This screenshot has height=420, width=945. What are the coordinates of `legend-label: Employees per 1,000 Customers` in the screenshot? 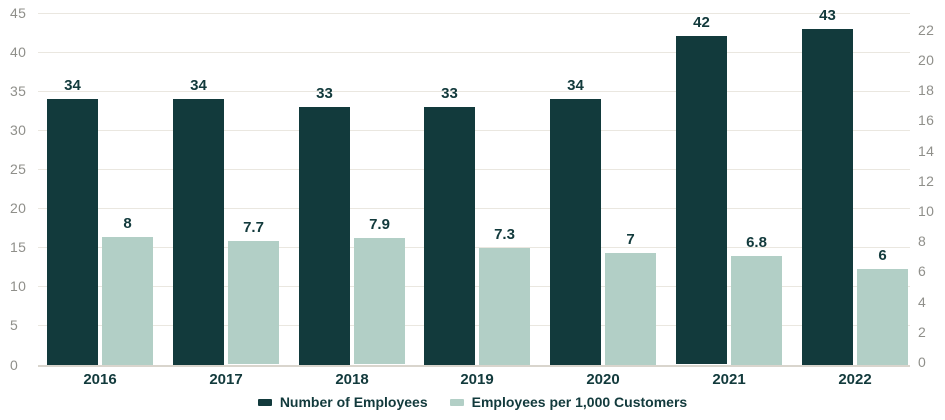 It's located at (579, 402).